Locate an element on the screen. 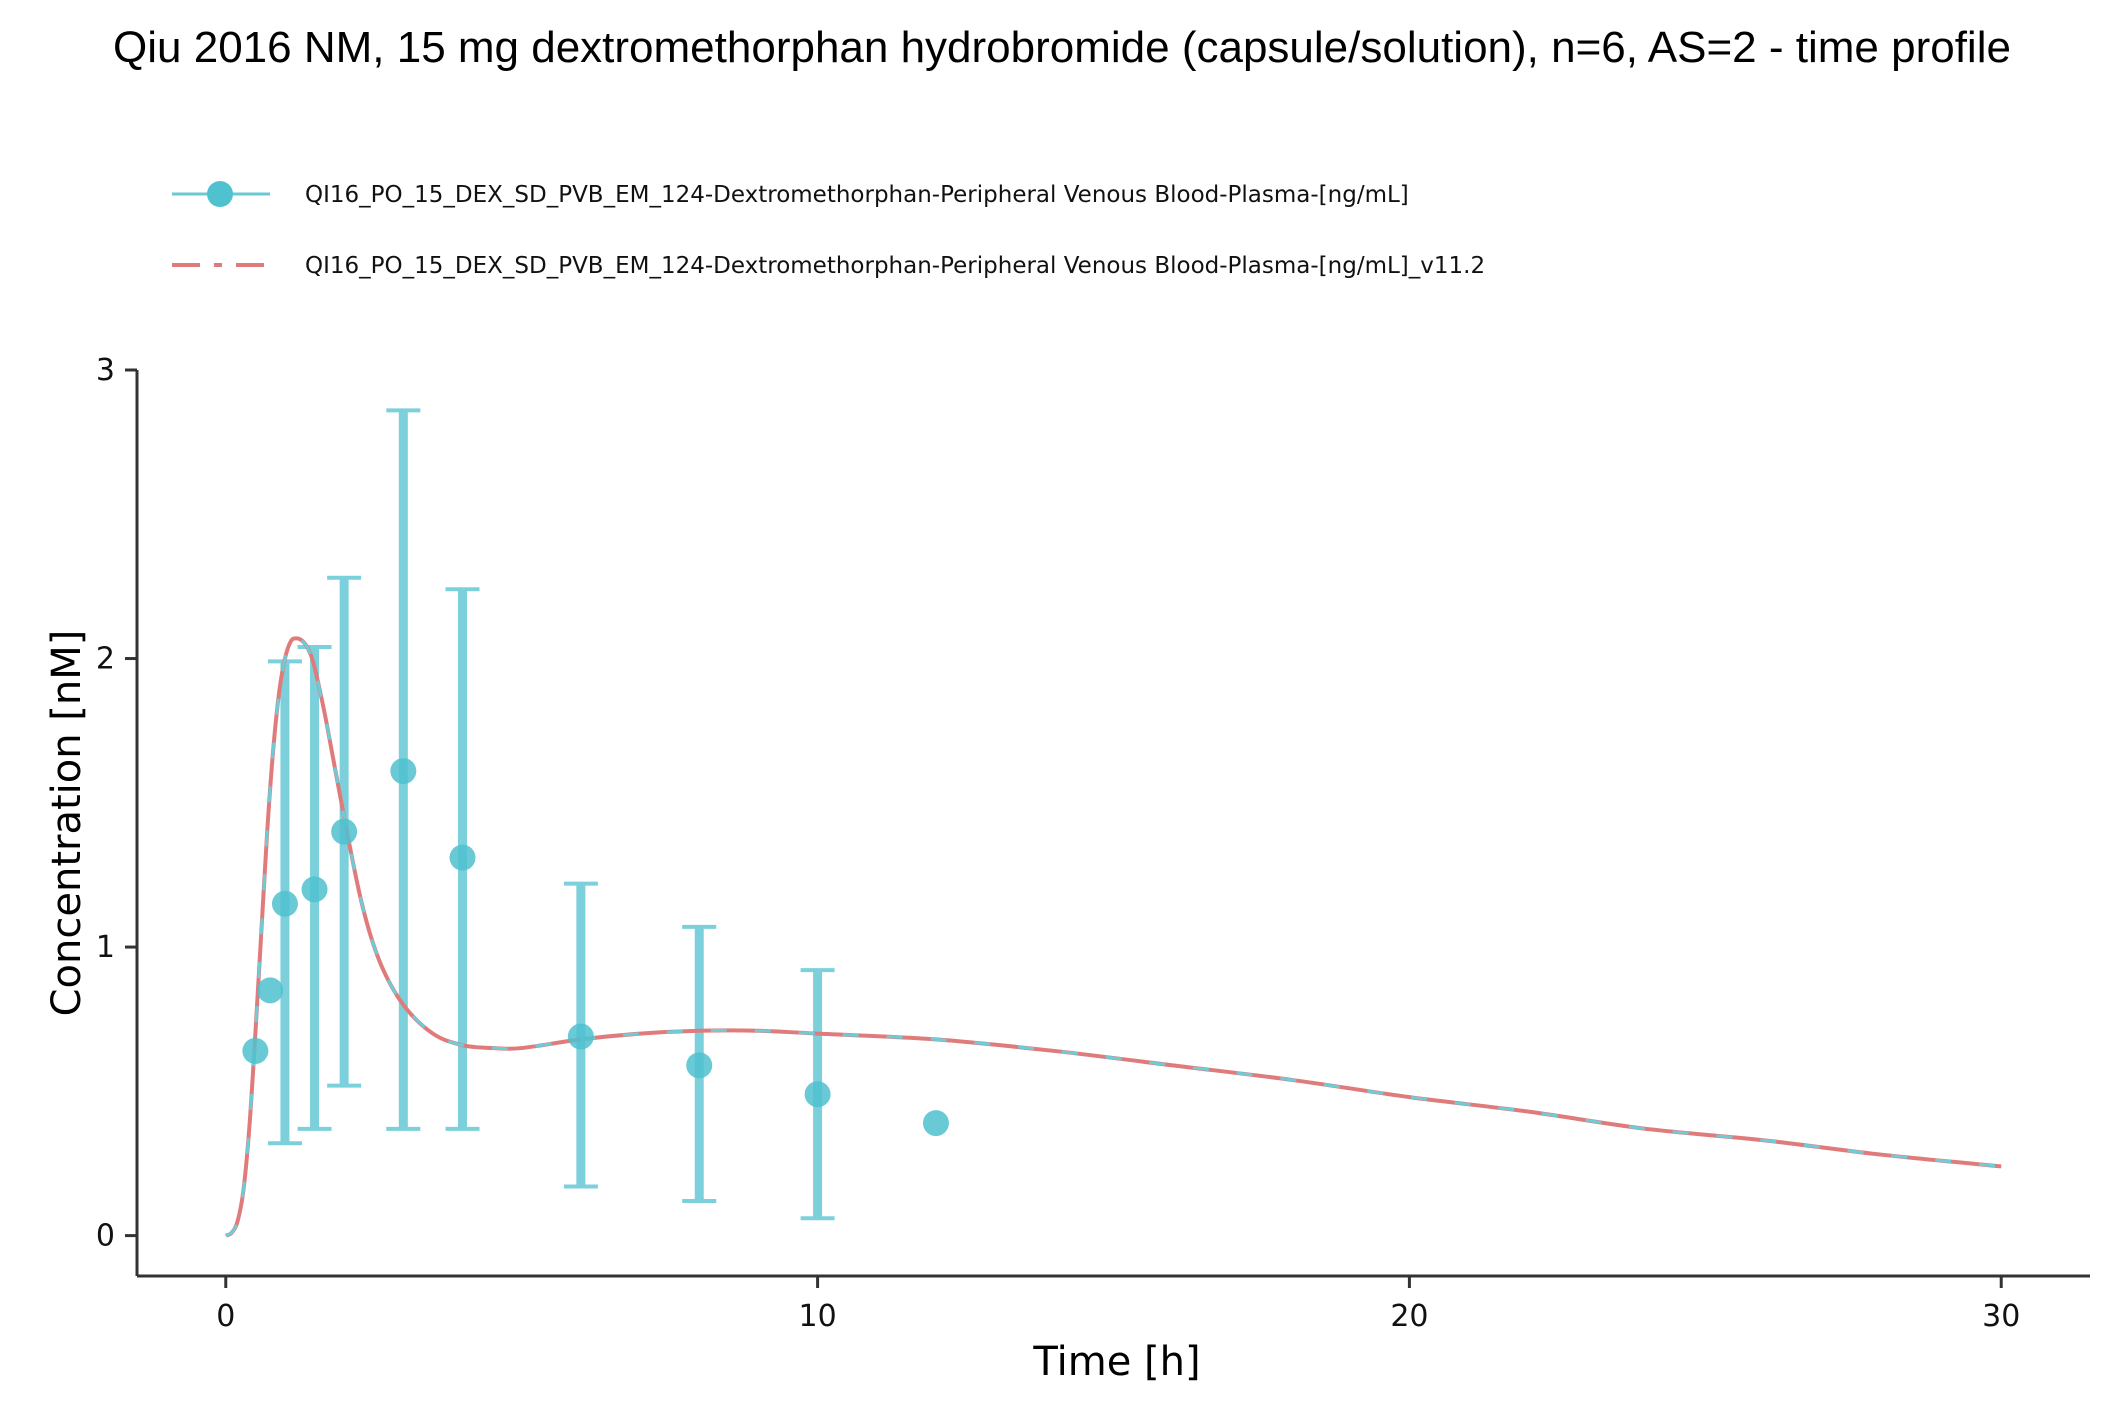 The height and width of the screenshot is (1417, 2125). y-tick-label: 0 is located at coordinates (105, 1236).